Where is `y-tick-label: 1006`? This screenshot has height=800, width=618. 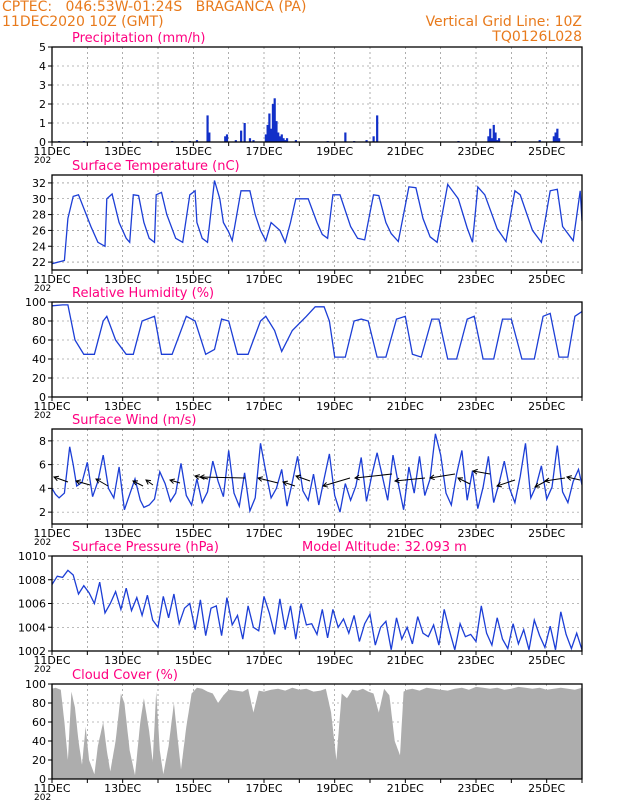 y-tick-label: 1006 is located at coordinates (32, 604).